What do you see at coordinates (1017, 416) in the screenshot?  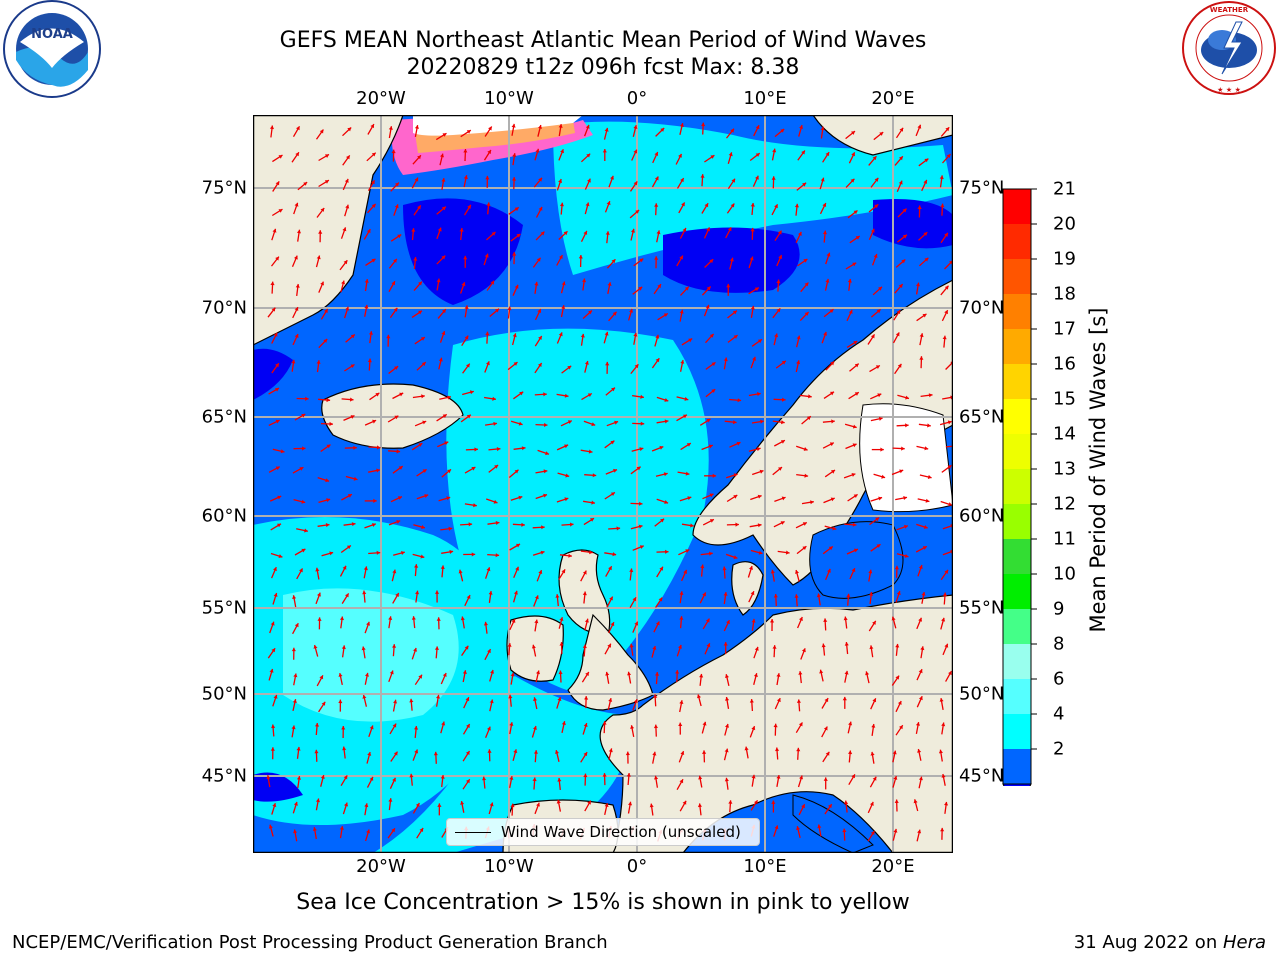 I see `colorbar-segment` at bounding box center [1017, 416].